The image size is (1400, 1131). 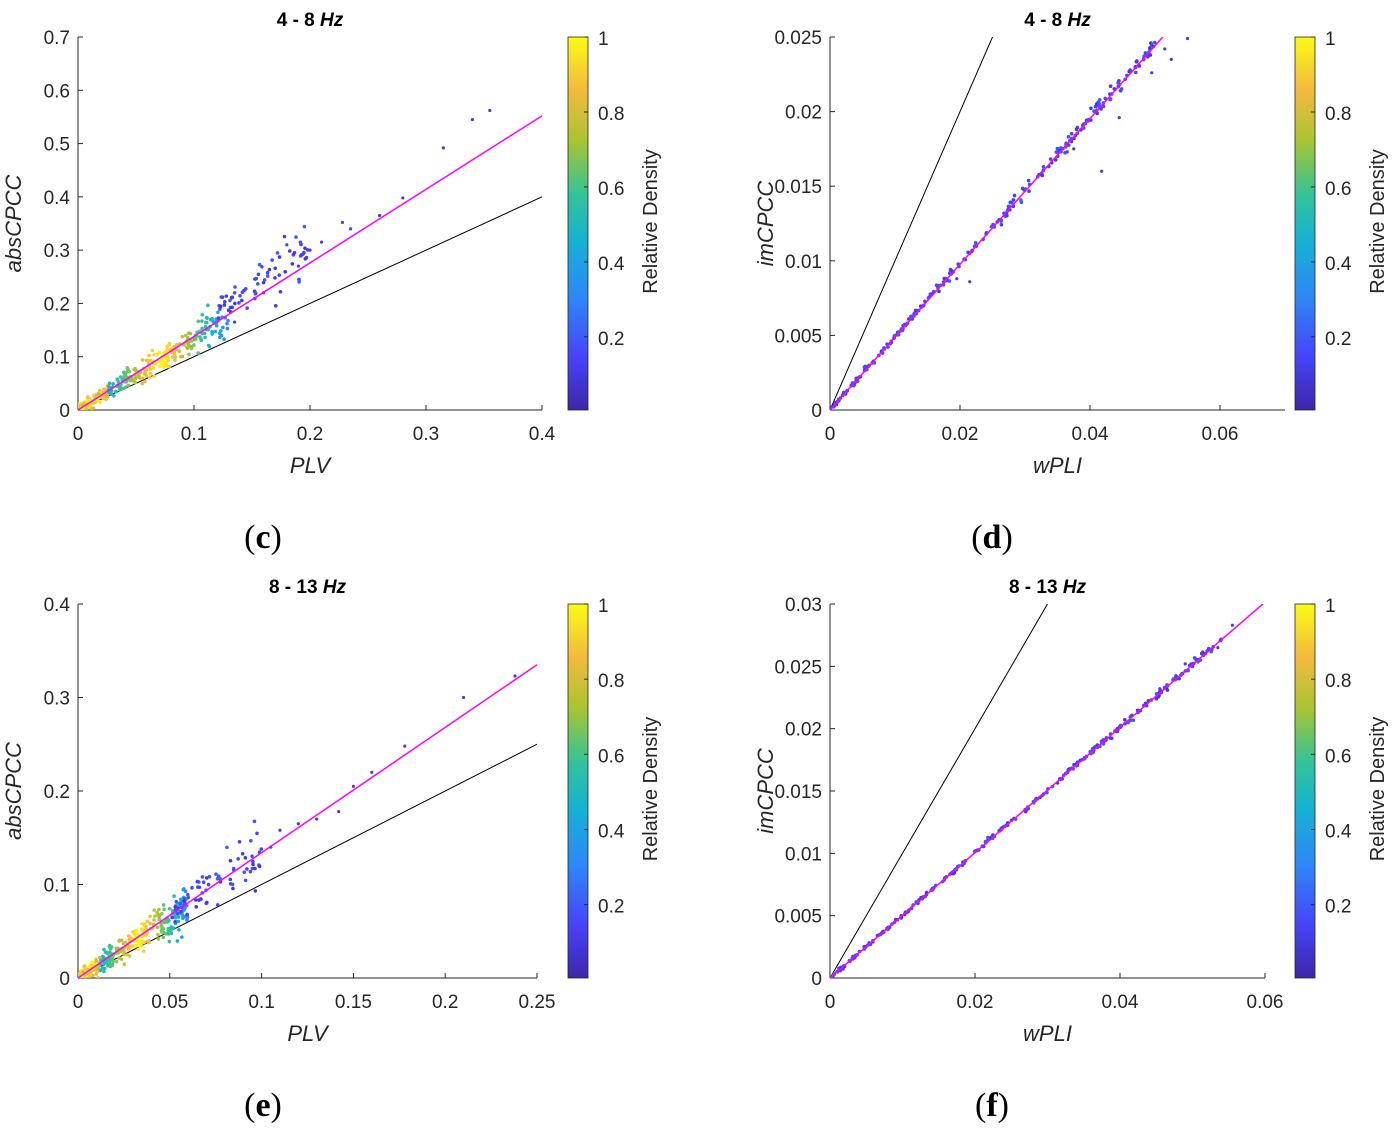 What do you see at coordinates (335, 587) in the screenshot?
I see `panel-title-unit: Hz` at bounding box center [335, 587].